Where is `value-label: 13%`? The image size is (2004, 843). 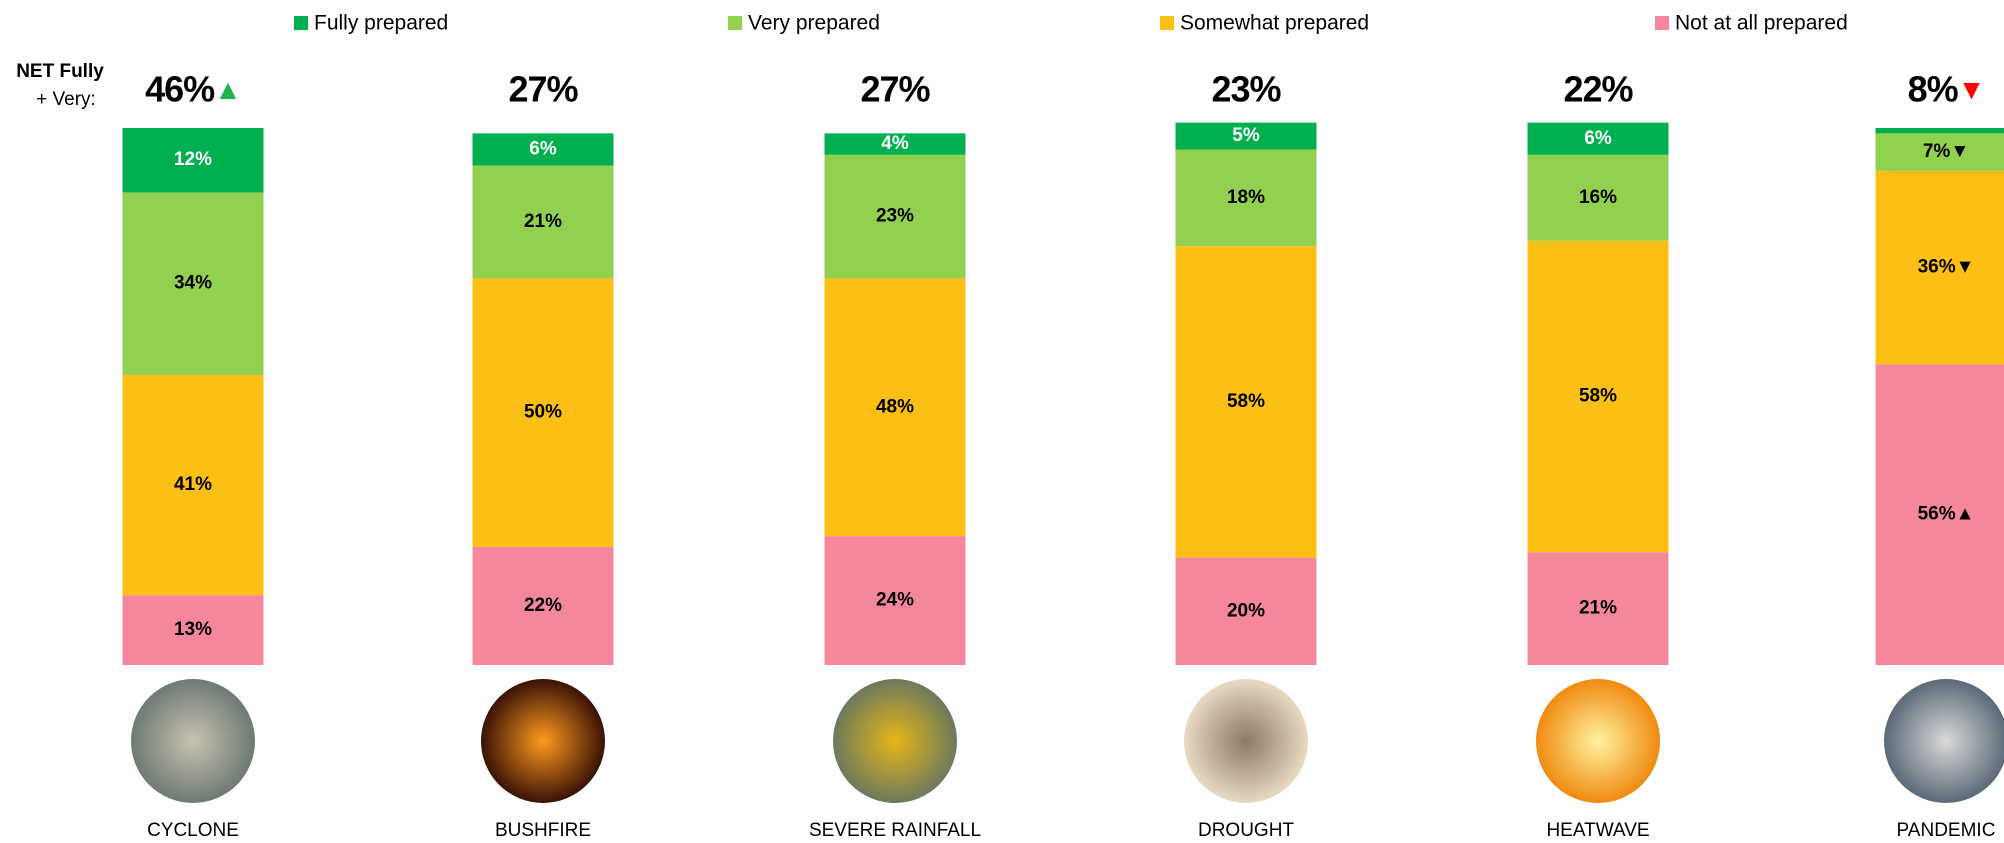
value-label: 13% is located at coordinates (193, 629).